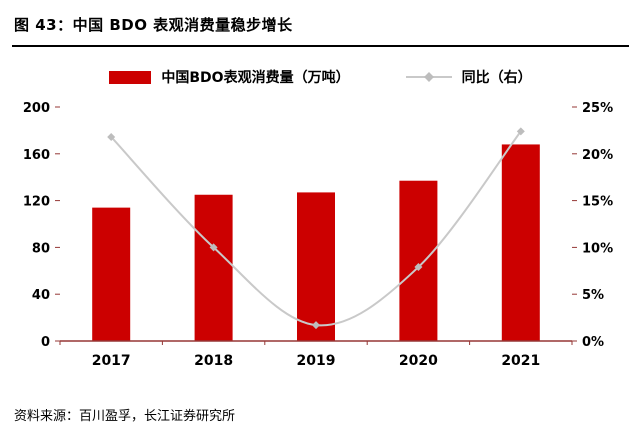 The height and width of the screenshot is (444, 641). I want to click on svg-text: 200, so click(36, 108).